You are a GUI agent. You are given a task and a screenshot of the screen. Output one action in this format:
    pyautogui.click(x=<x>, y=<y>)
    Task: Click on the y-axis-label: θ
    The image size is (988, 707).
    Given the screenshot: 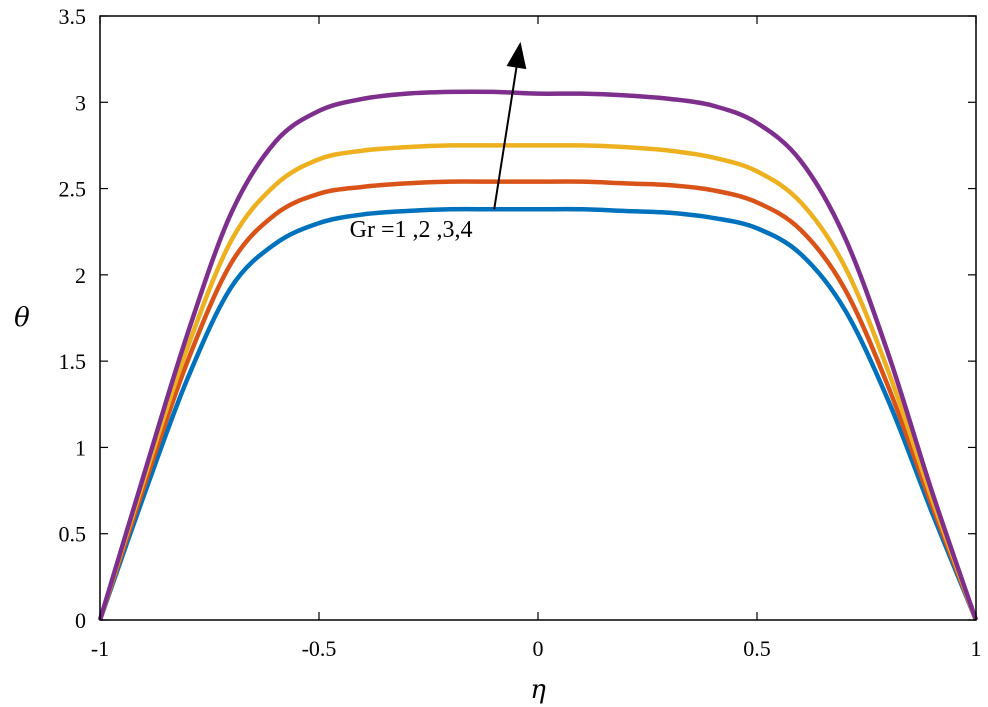 What is the action you would take?
    pyautogui.click(x=22, y=318)
    